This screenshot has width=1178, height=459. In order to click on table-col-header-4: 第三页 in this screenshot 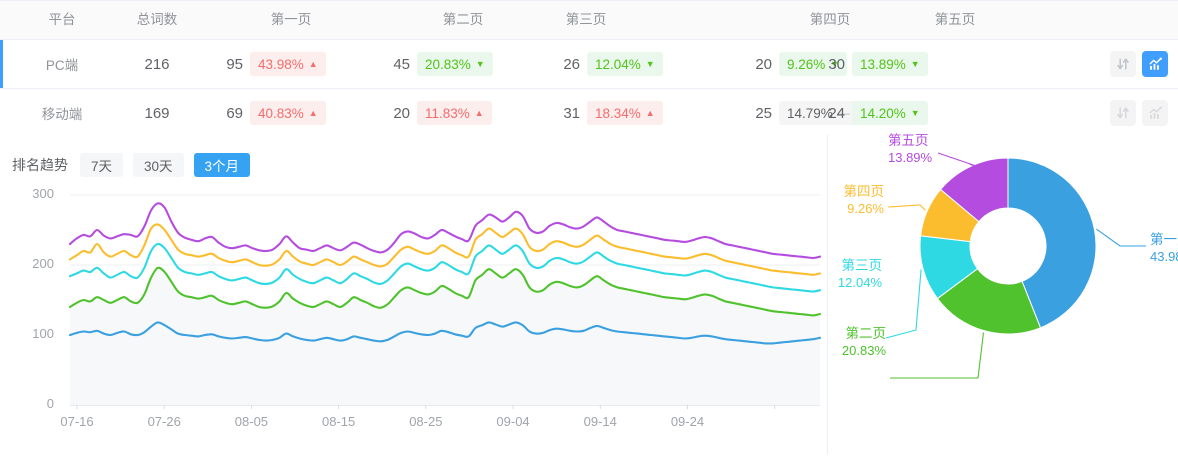, I will do `click(586, 19)`.